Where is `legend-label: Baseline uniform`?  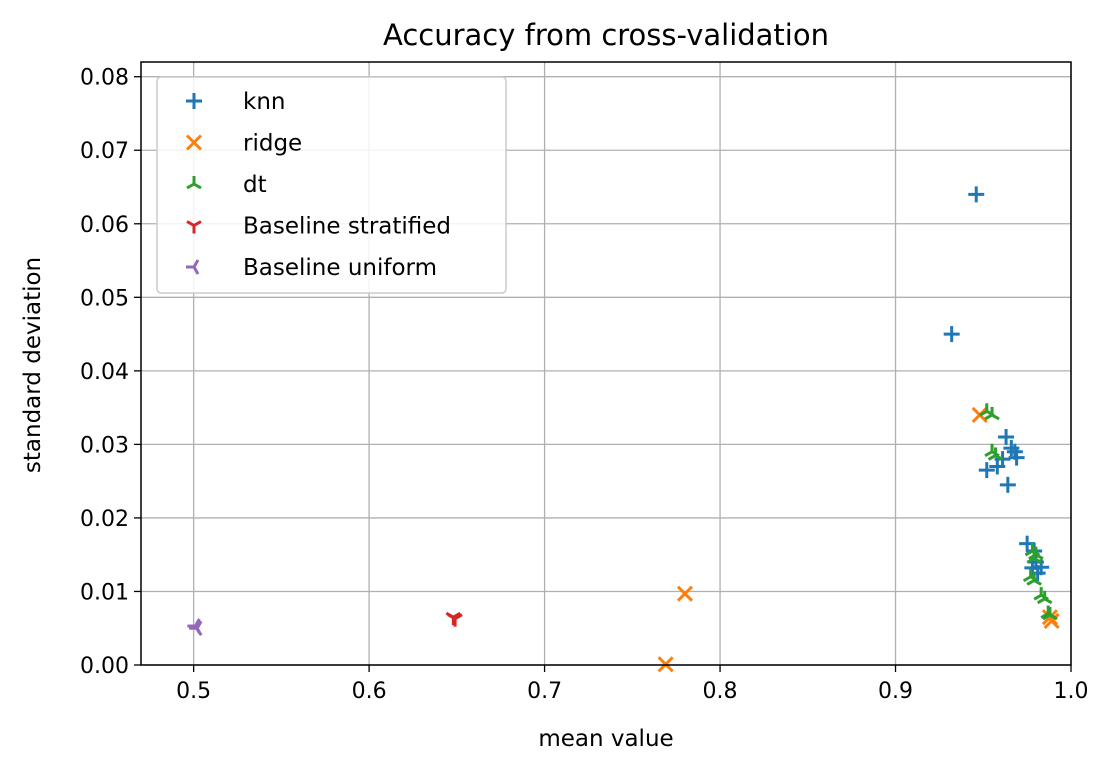 legend-label: Baseline uniform is located at coordinates (340, 268).